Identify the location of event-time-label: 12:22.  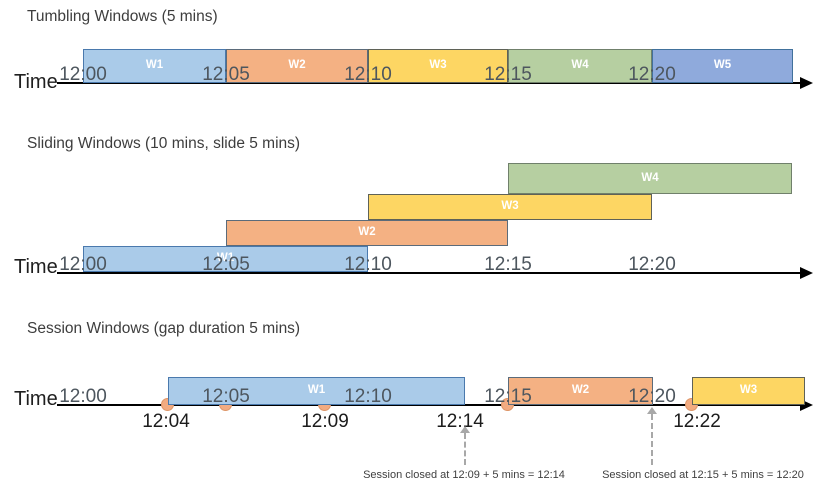
(697, 421).